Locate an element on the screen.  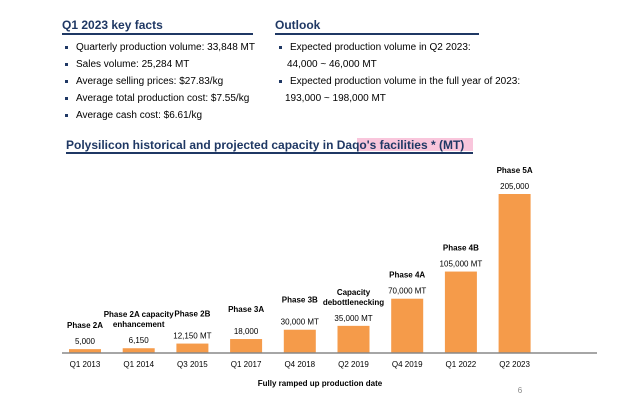
highlight-box is located at coordinates (415, 144).